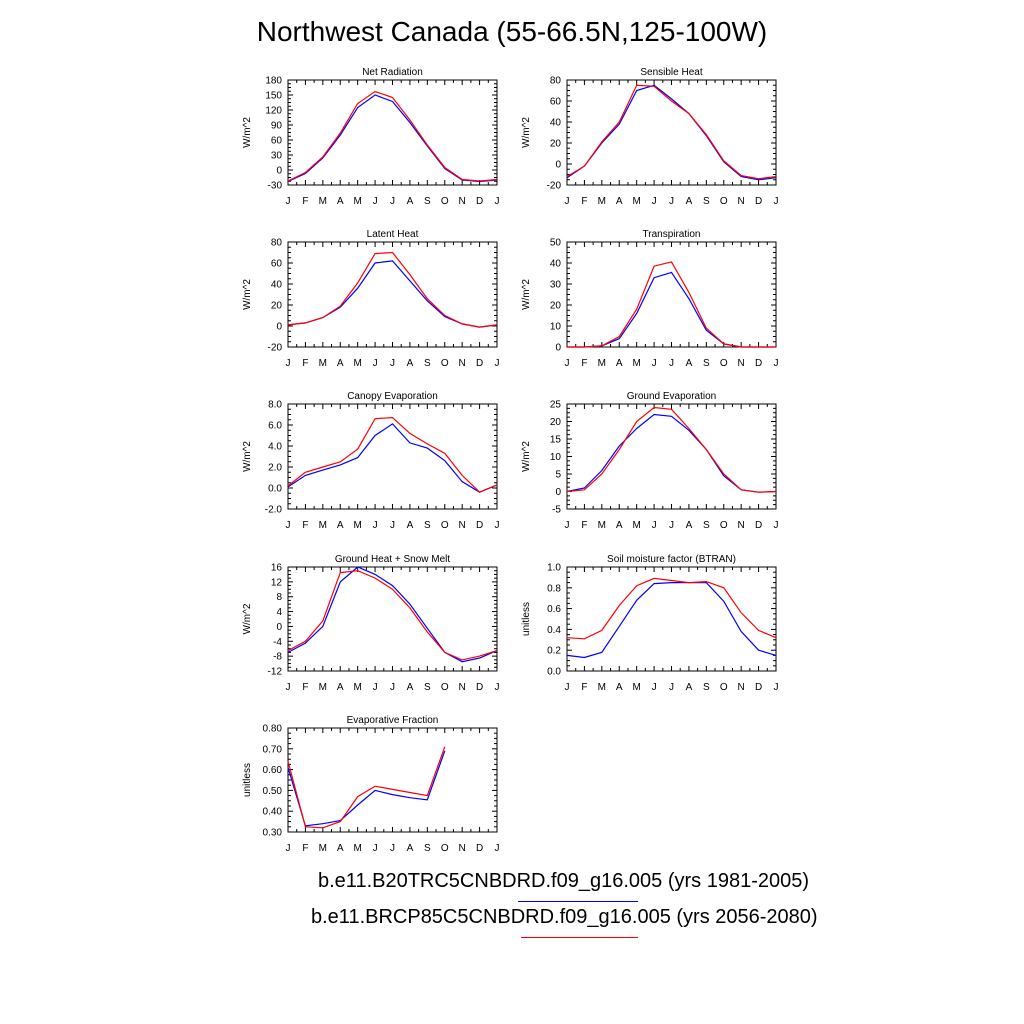 The height and width of the screenshot is (1024, 1024). What do you see at coordinates (275, 672) in the screenshot?
I see `y-tick-label: -12` at bounding box center [275, 672].